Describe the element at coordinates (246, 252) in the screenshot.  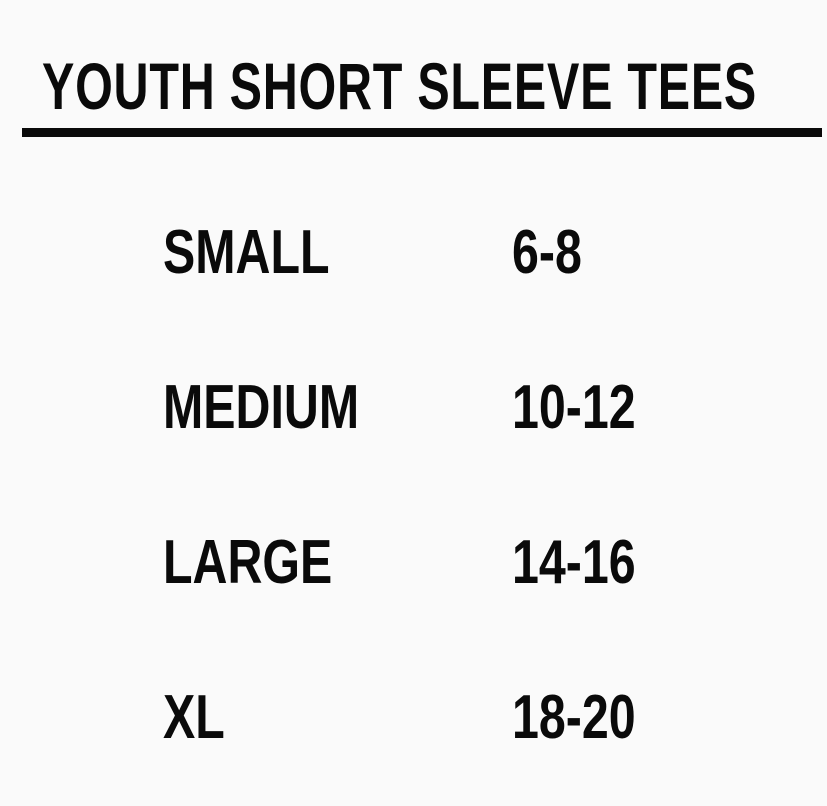
I see `size-label: SMALL` at that location.